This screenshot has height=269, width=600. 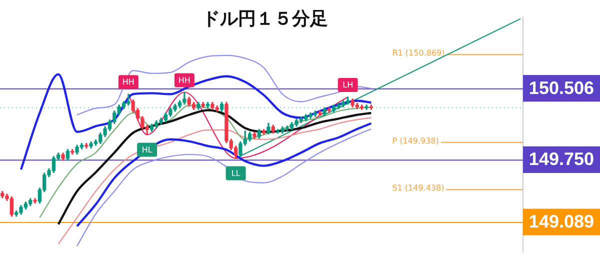 What do you see at coordinates (561, 88) in the screenshot?
I see `y-tick-label: 150.506` at bounding box center [561, 88].